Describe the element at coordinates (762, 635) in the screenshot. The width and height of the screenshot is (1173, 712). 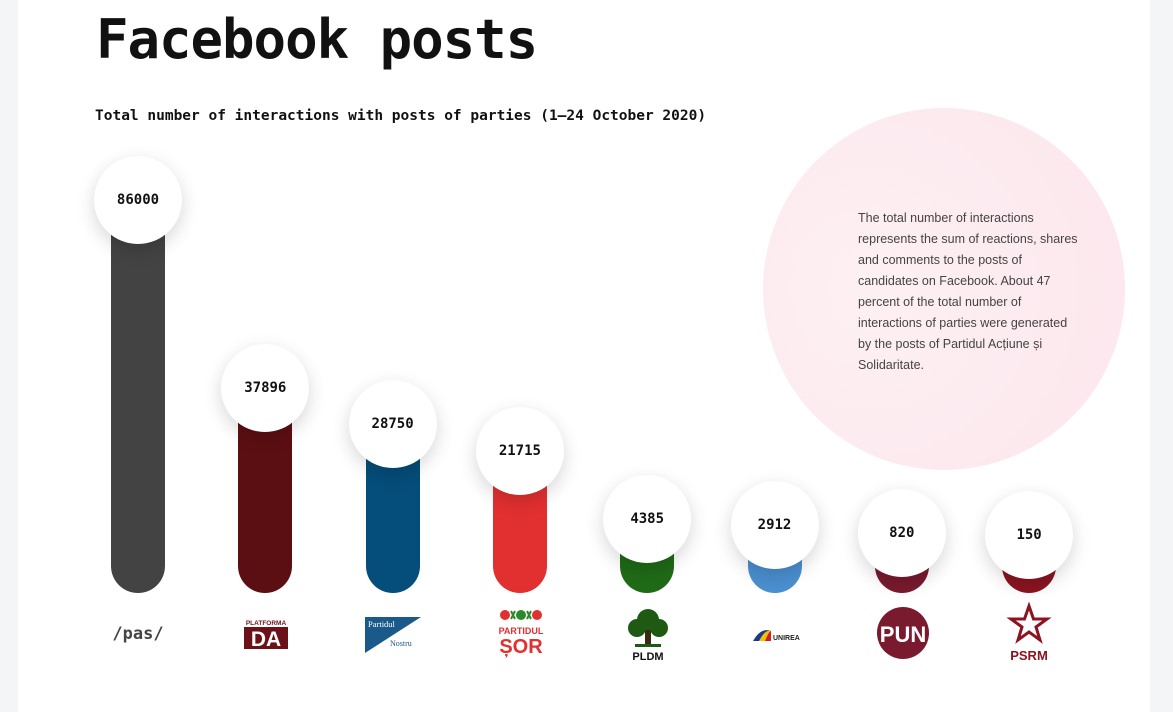
I see `flag-icon` at that location.